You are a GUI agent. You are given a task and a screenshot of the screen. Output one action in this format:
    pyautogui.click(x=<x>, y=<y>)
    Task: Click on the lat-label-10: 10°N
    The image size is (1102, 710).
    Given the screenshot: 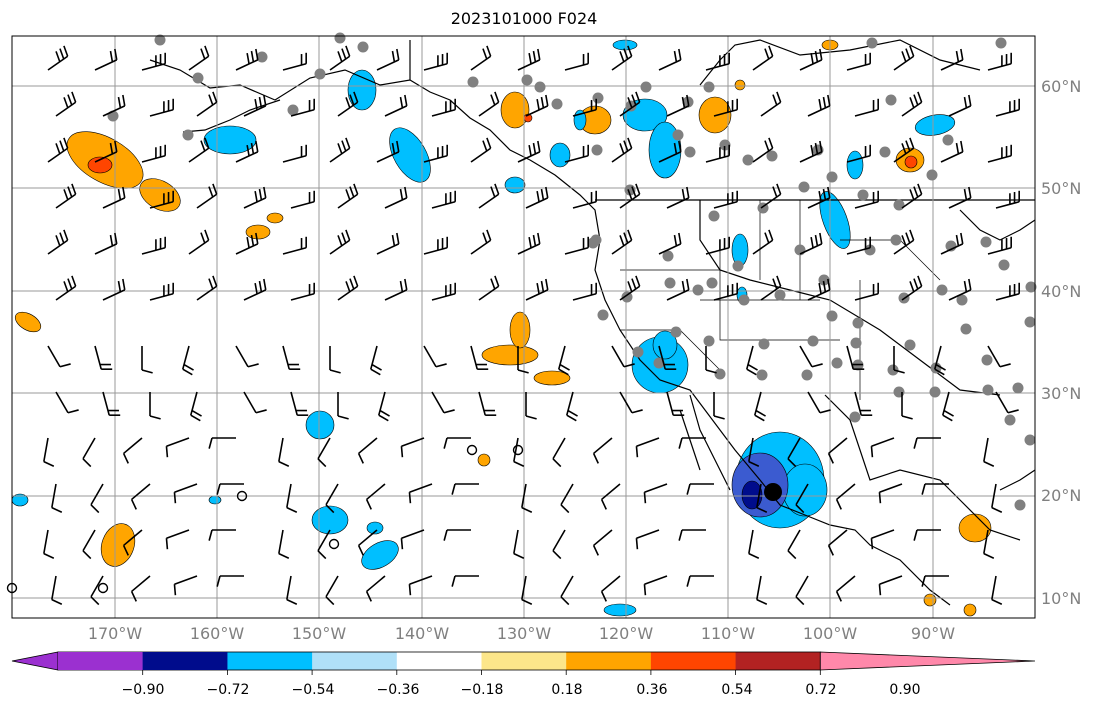 What is the action you would take?
    pyautogui.click(x=1061, y=598)
    